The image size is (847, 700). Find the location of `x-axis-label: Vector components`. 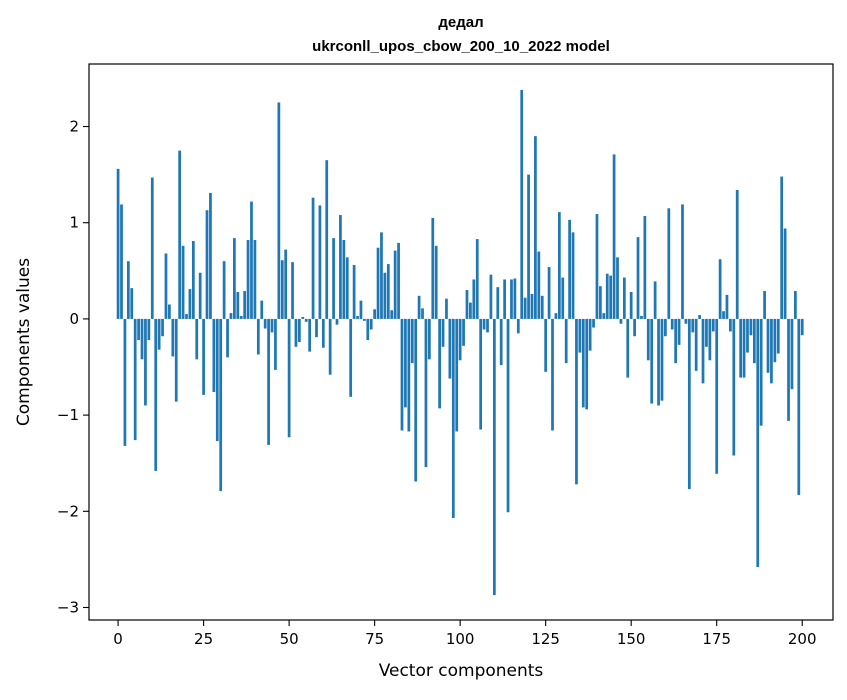

x-axis-label: Vector components is located at coordinates (461, 671).